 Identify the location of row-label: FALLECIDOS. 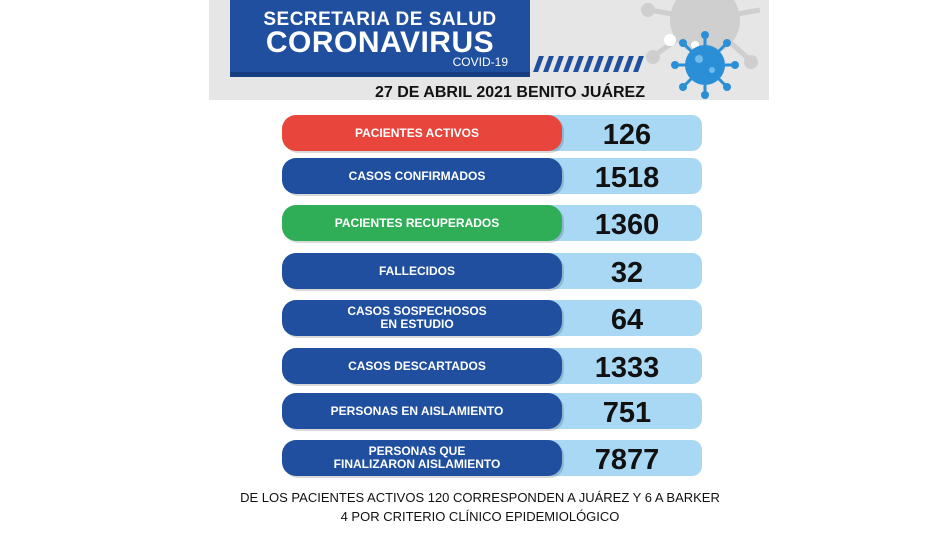
(416, 270).